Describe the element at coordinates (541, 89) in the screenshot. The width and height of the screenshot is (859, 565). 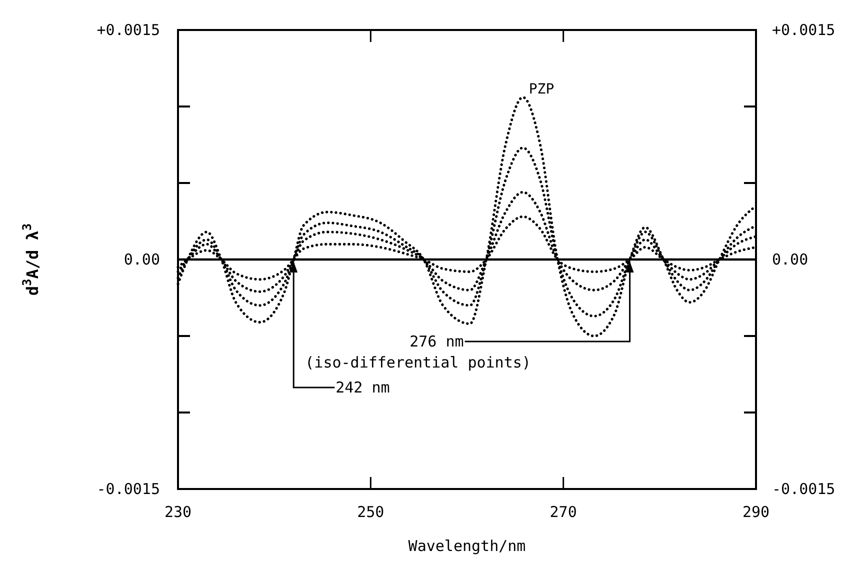
I see `series-label: PZP` at that location.